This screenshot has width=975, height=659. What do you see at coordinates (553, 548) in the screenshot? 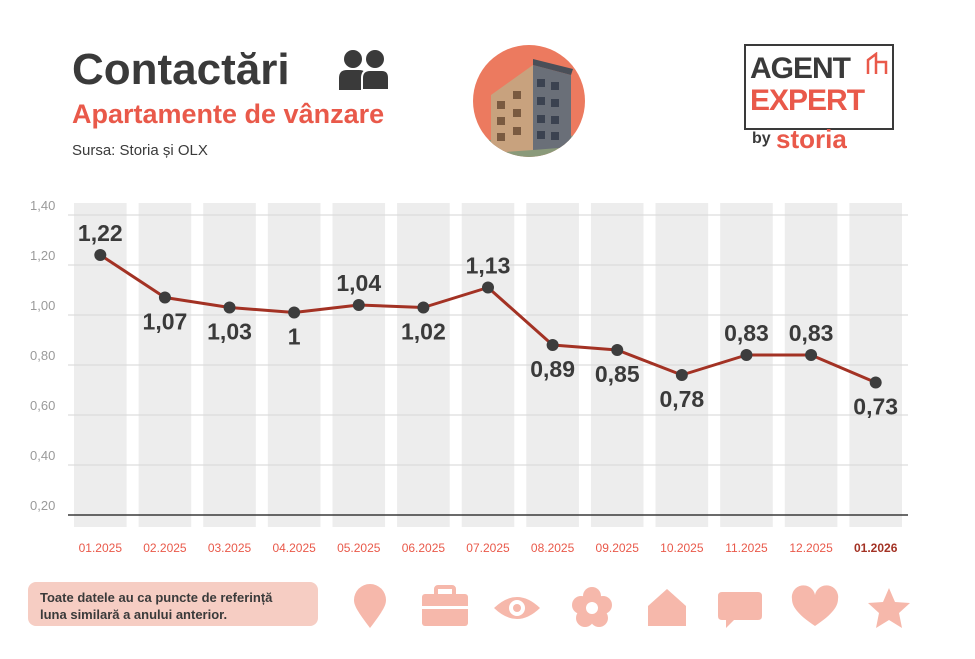
I see `x-tick-label: 08.2025` at bounding box center [553, 548].